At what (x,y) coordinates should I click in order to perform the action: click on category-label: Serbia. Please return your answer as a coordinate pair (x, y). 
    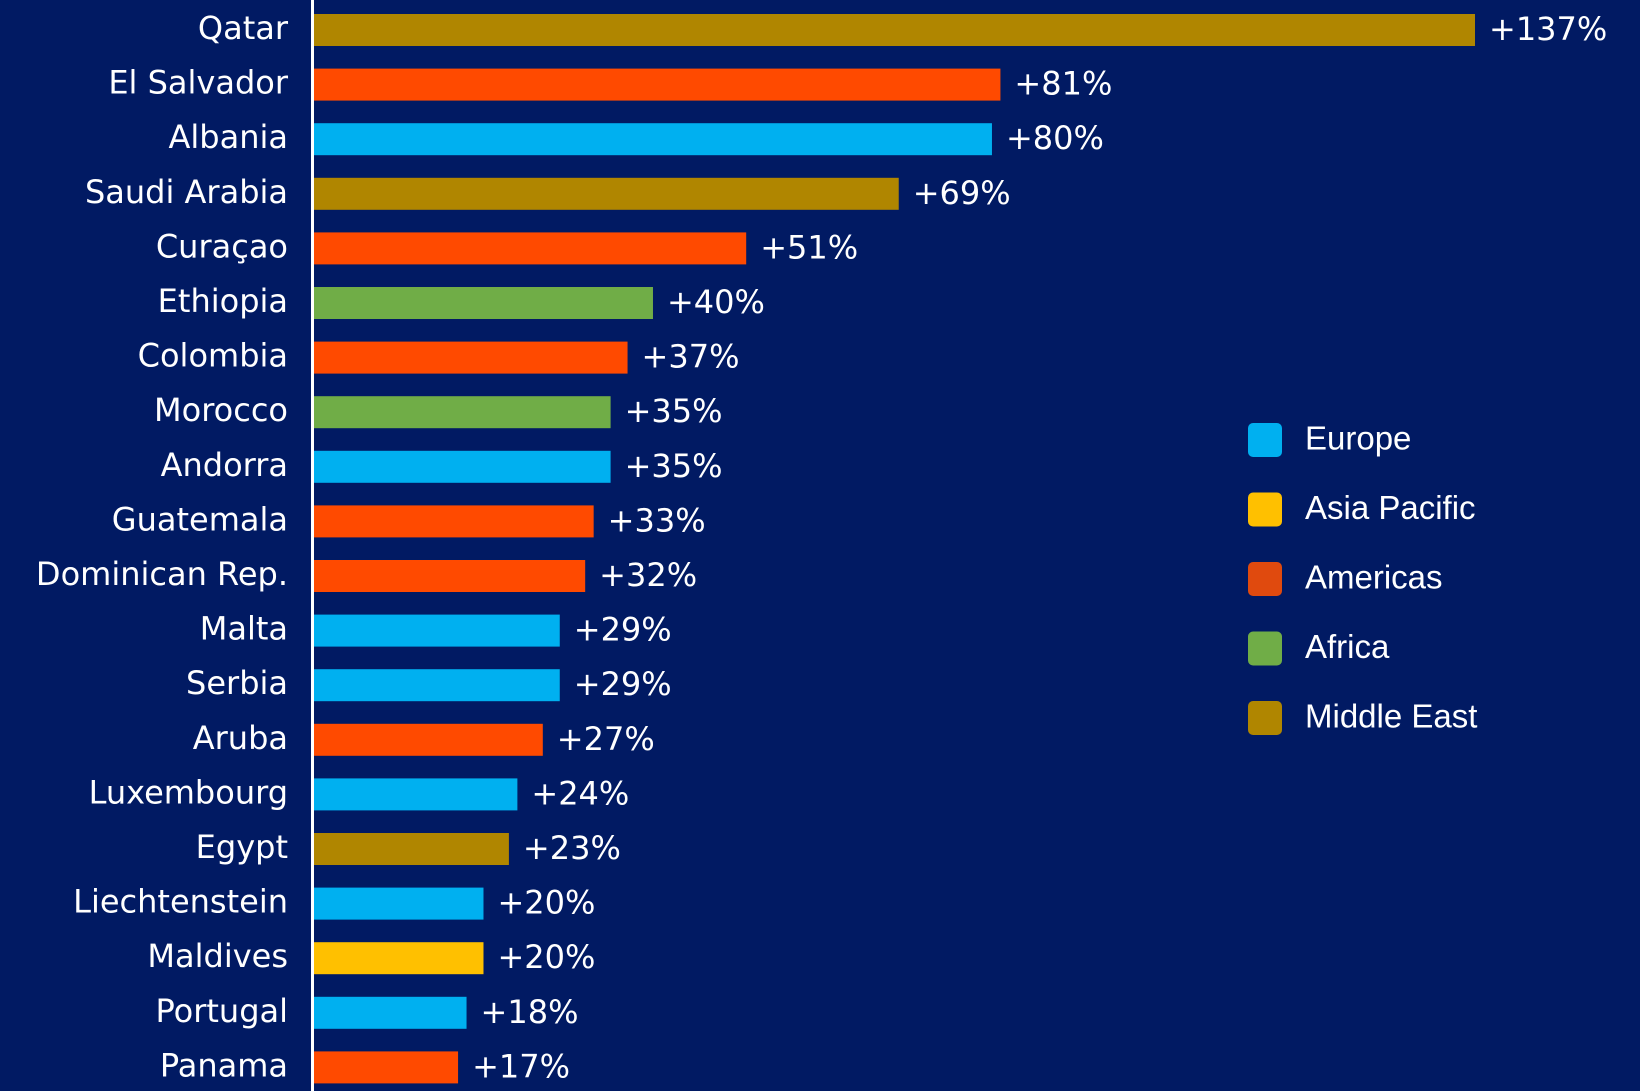
    Looking at the image, I should click on (237, 683).